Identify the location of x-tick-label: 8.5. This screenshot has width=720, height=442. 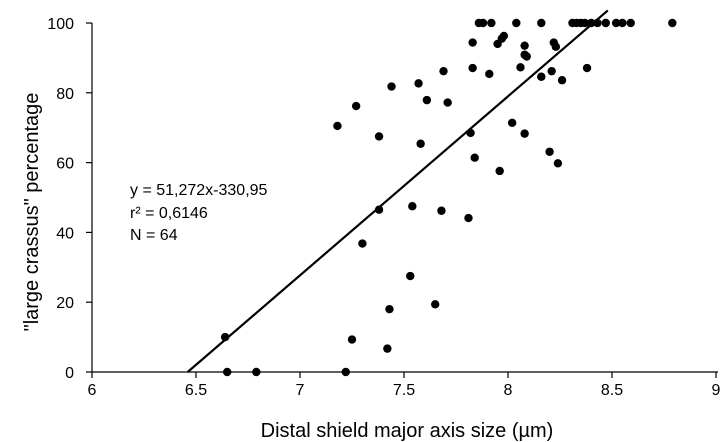
(612, 390).